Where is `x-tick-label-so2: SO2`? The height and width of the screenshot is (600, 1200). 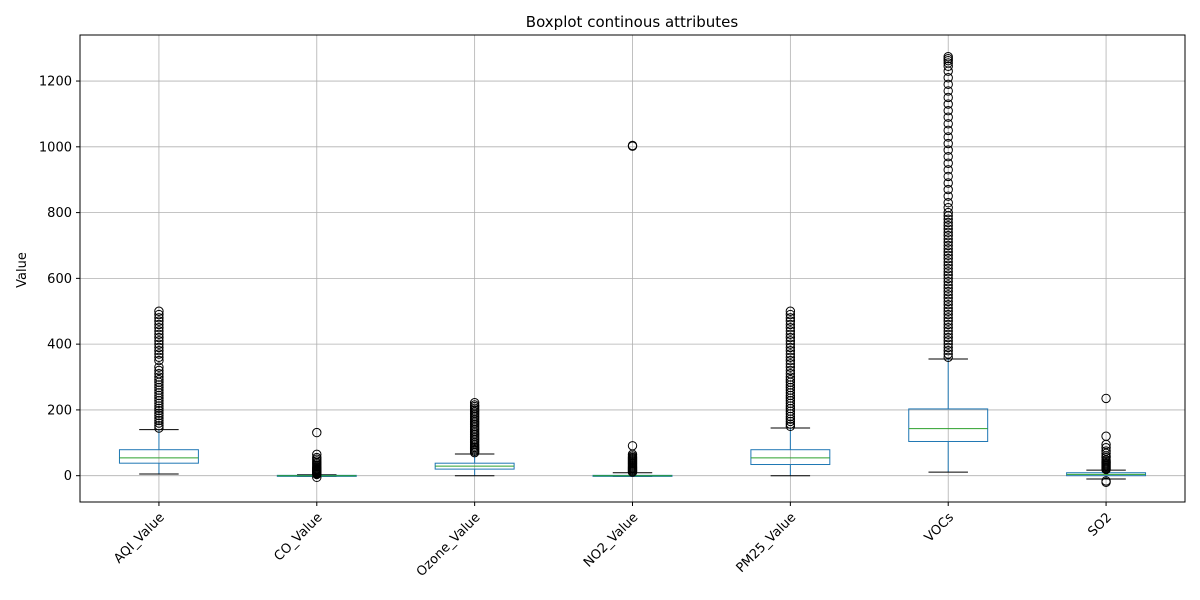 x-tick-label-so2: SO2 is located at coordinates (1100, 525).